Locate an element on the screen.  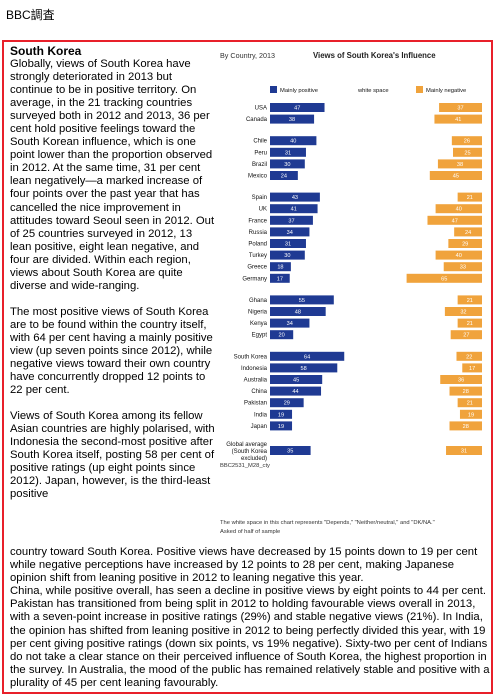
legend-label-neutral: white space is located at coordinates (373, 91).